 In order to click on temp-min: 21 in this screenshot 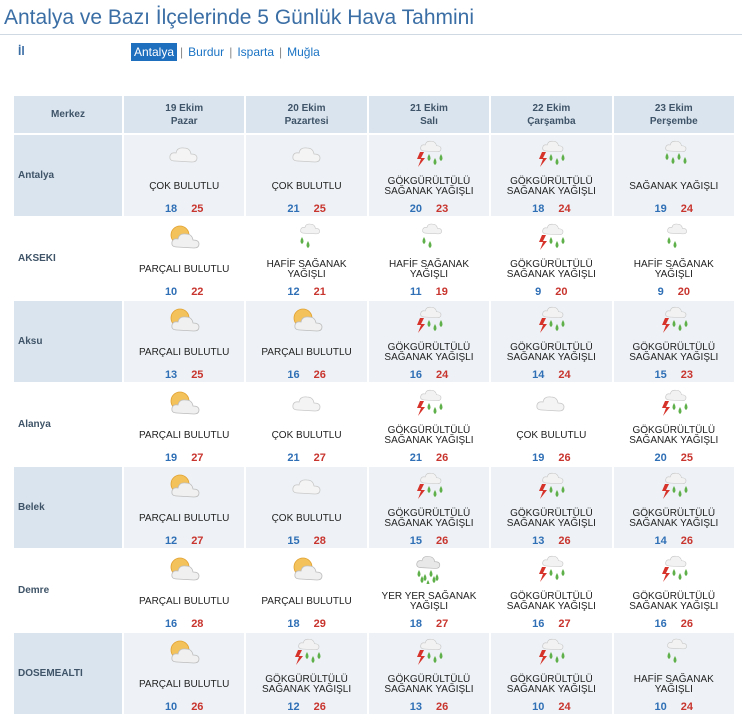, I will do `click(293, 209)`.